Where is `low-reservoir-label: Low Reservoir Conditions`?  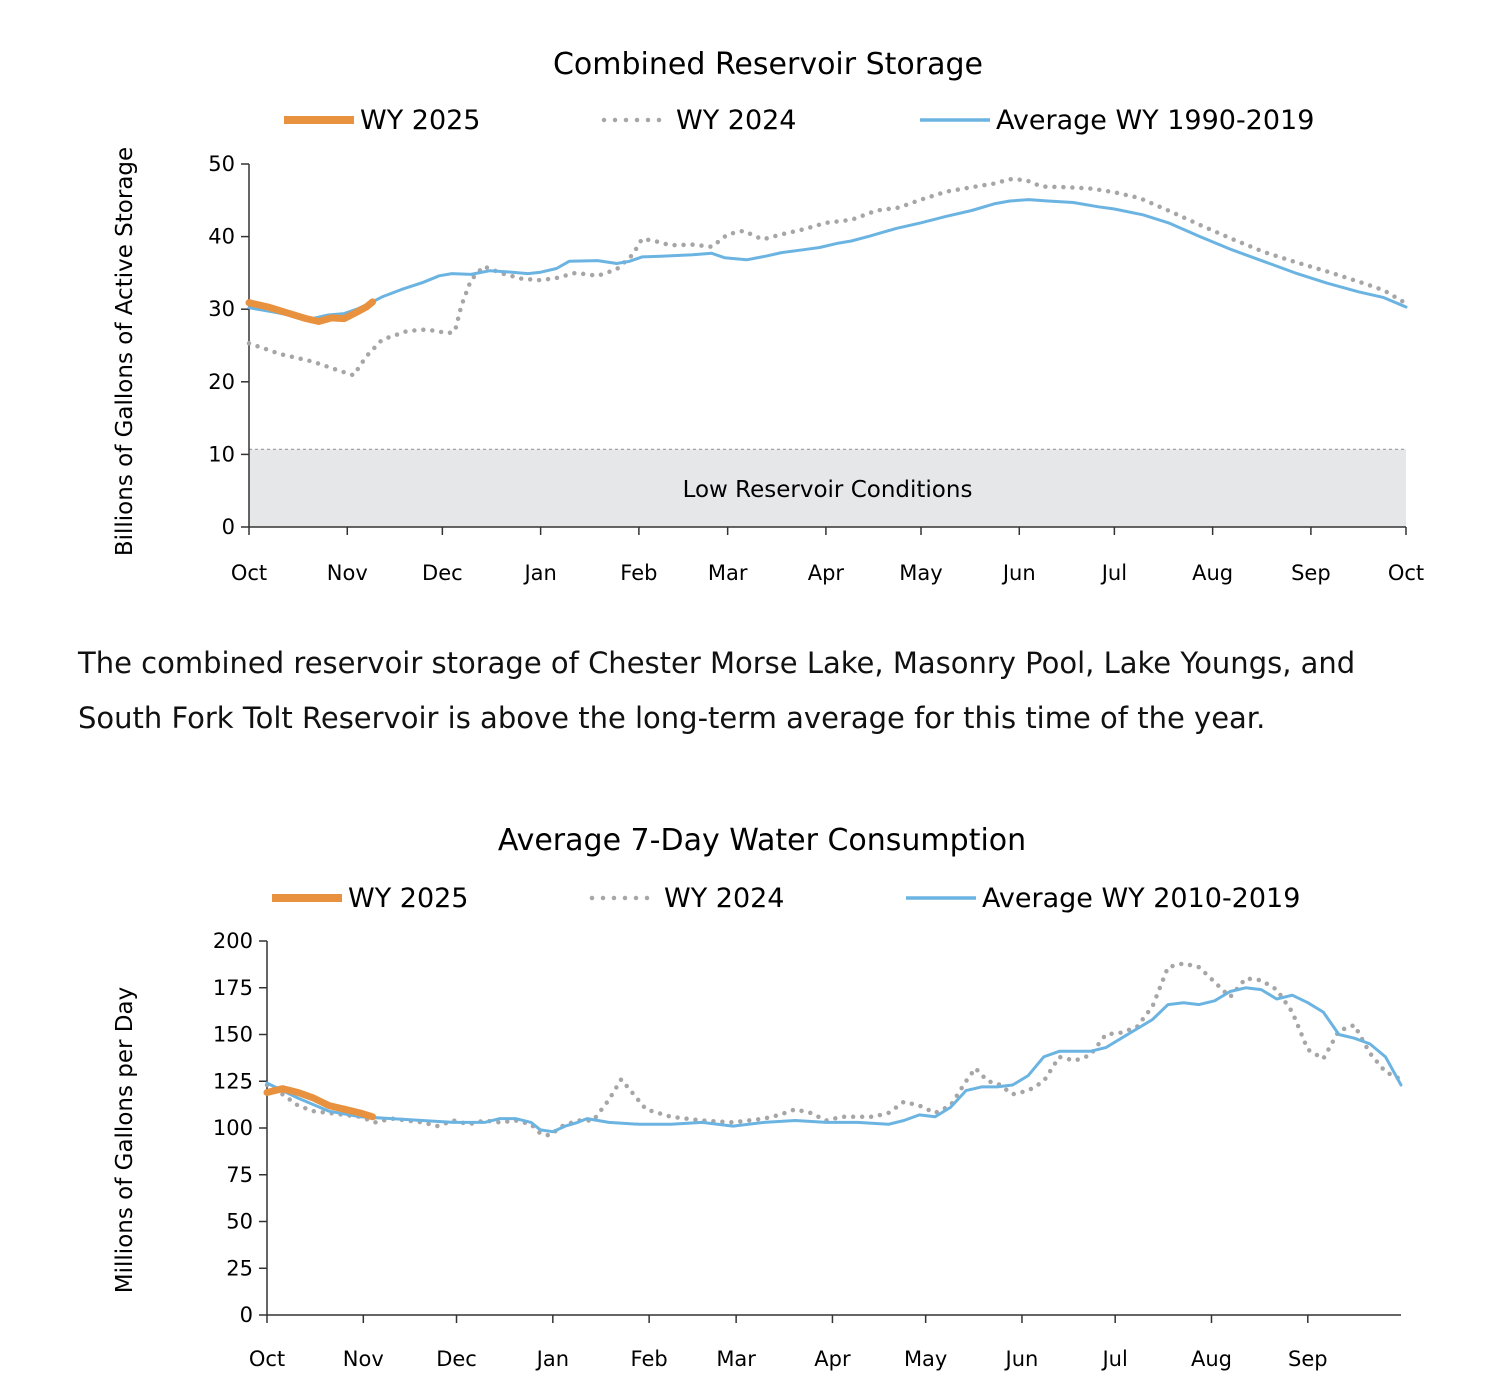 low-reservoir-label: Low Reservoir Conditions is located at coordinates (828, 490).